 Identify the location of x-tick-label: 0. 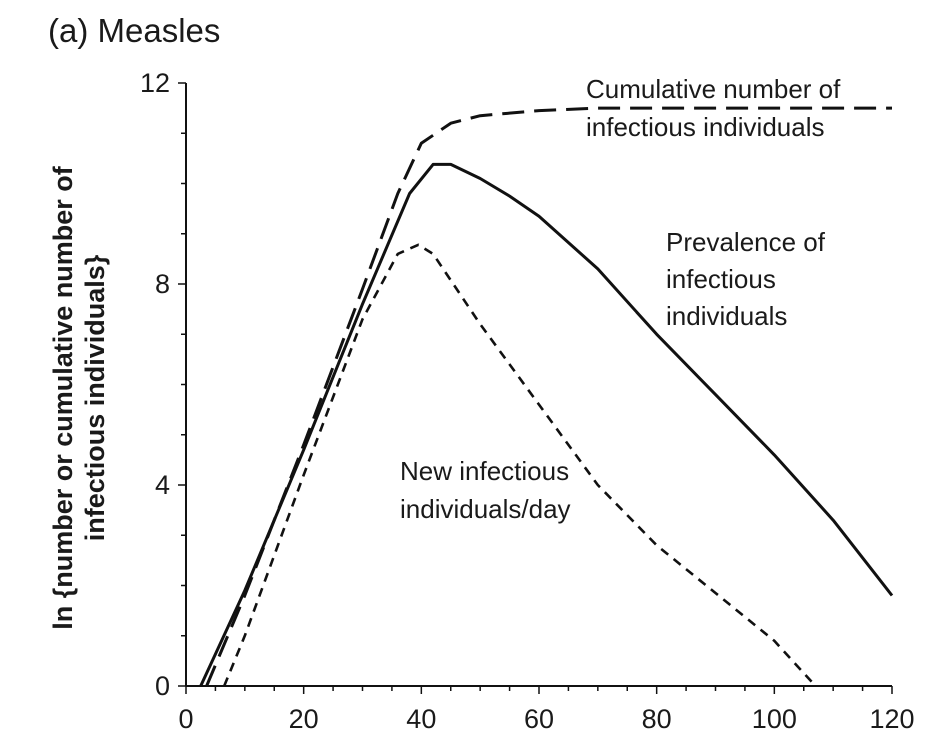
(185, 719).